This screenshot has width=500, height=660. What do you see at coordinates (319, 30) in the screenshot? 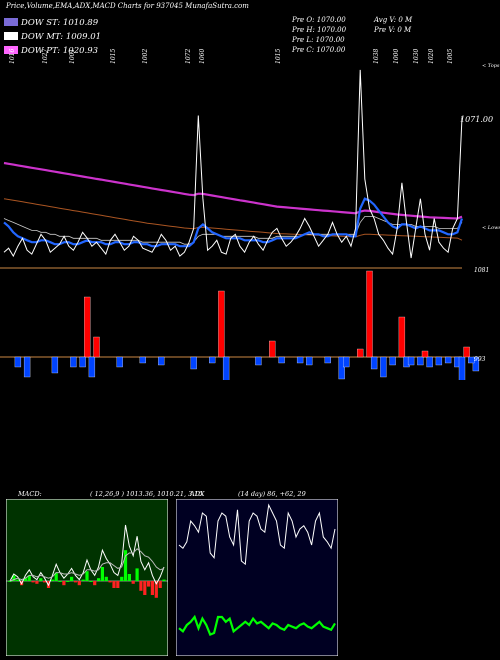
I see `ohlc-high: Pre H: 1070.00` at bounding box center [319, 30].